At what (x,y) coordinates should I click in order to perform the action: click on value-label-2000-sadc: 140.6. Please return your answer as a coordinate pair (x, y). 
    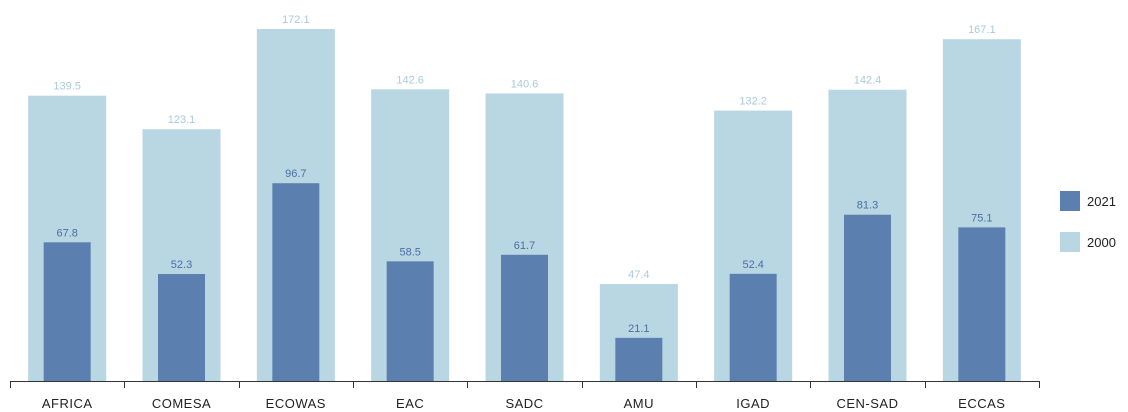
    Looking at the image, I should click on (525, 84).